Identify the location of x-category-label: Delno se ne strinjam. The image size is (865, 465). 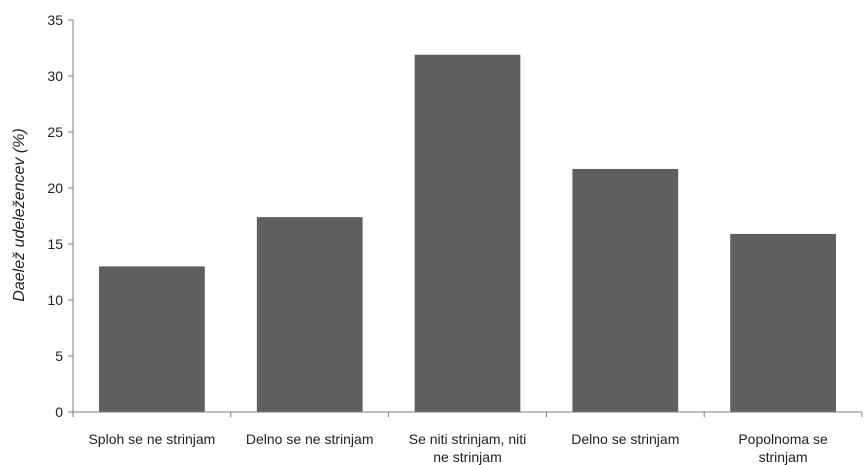
(310, 439).